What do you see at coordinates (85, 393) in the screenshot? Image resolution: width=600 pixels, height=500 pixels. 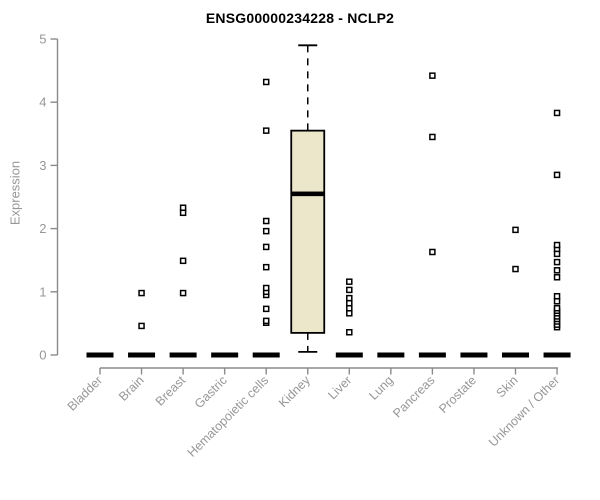 I see `x-tick-label: Bladder` at bounding box center [85, 393].